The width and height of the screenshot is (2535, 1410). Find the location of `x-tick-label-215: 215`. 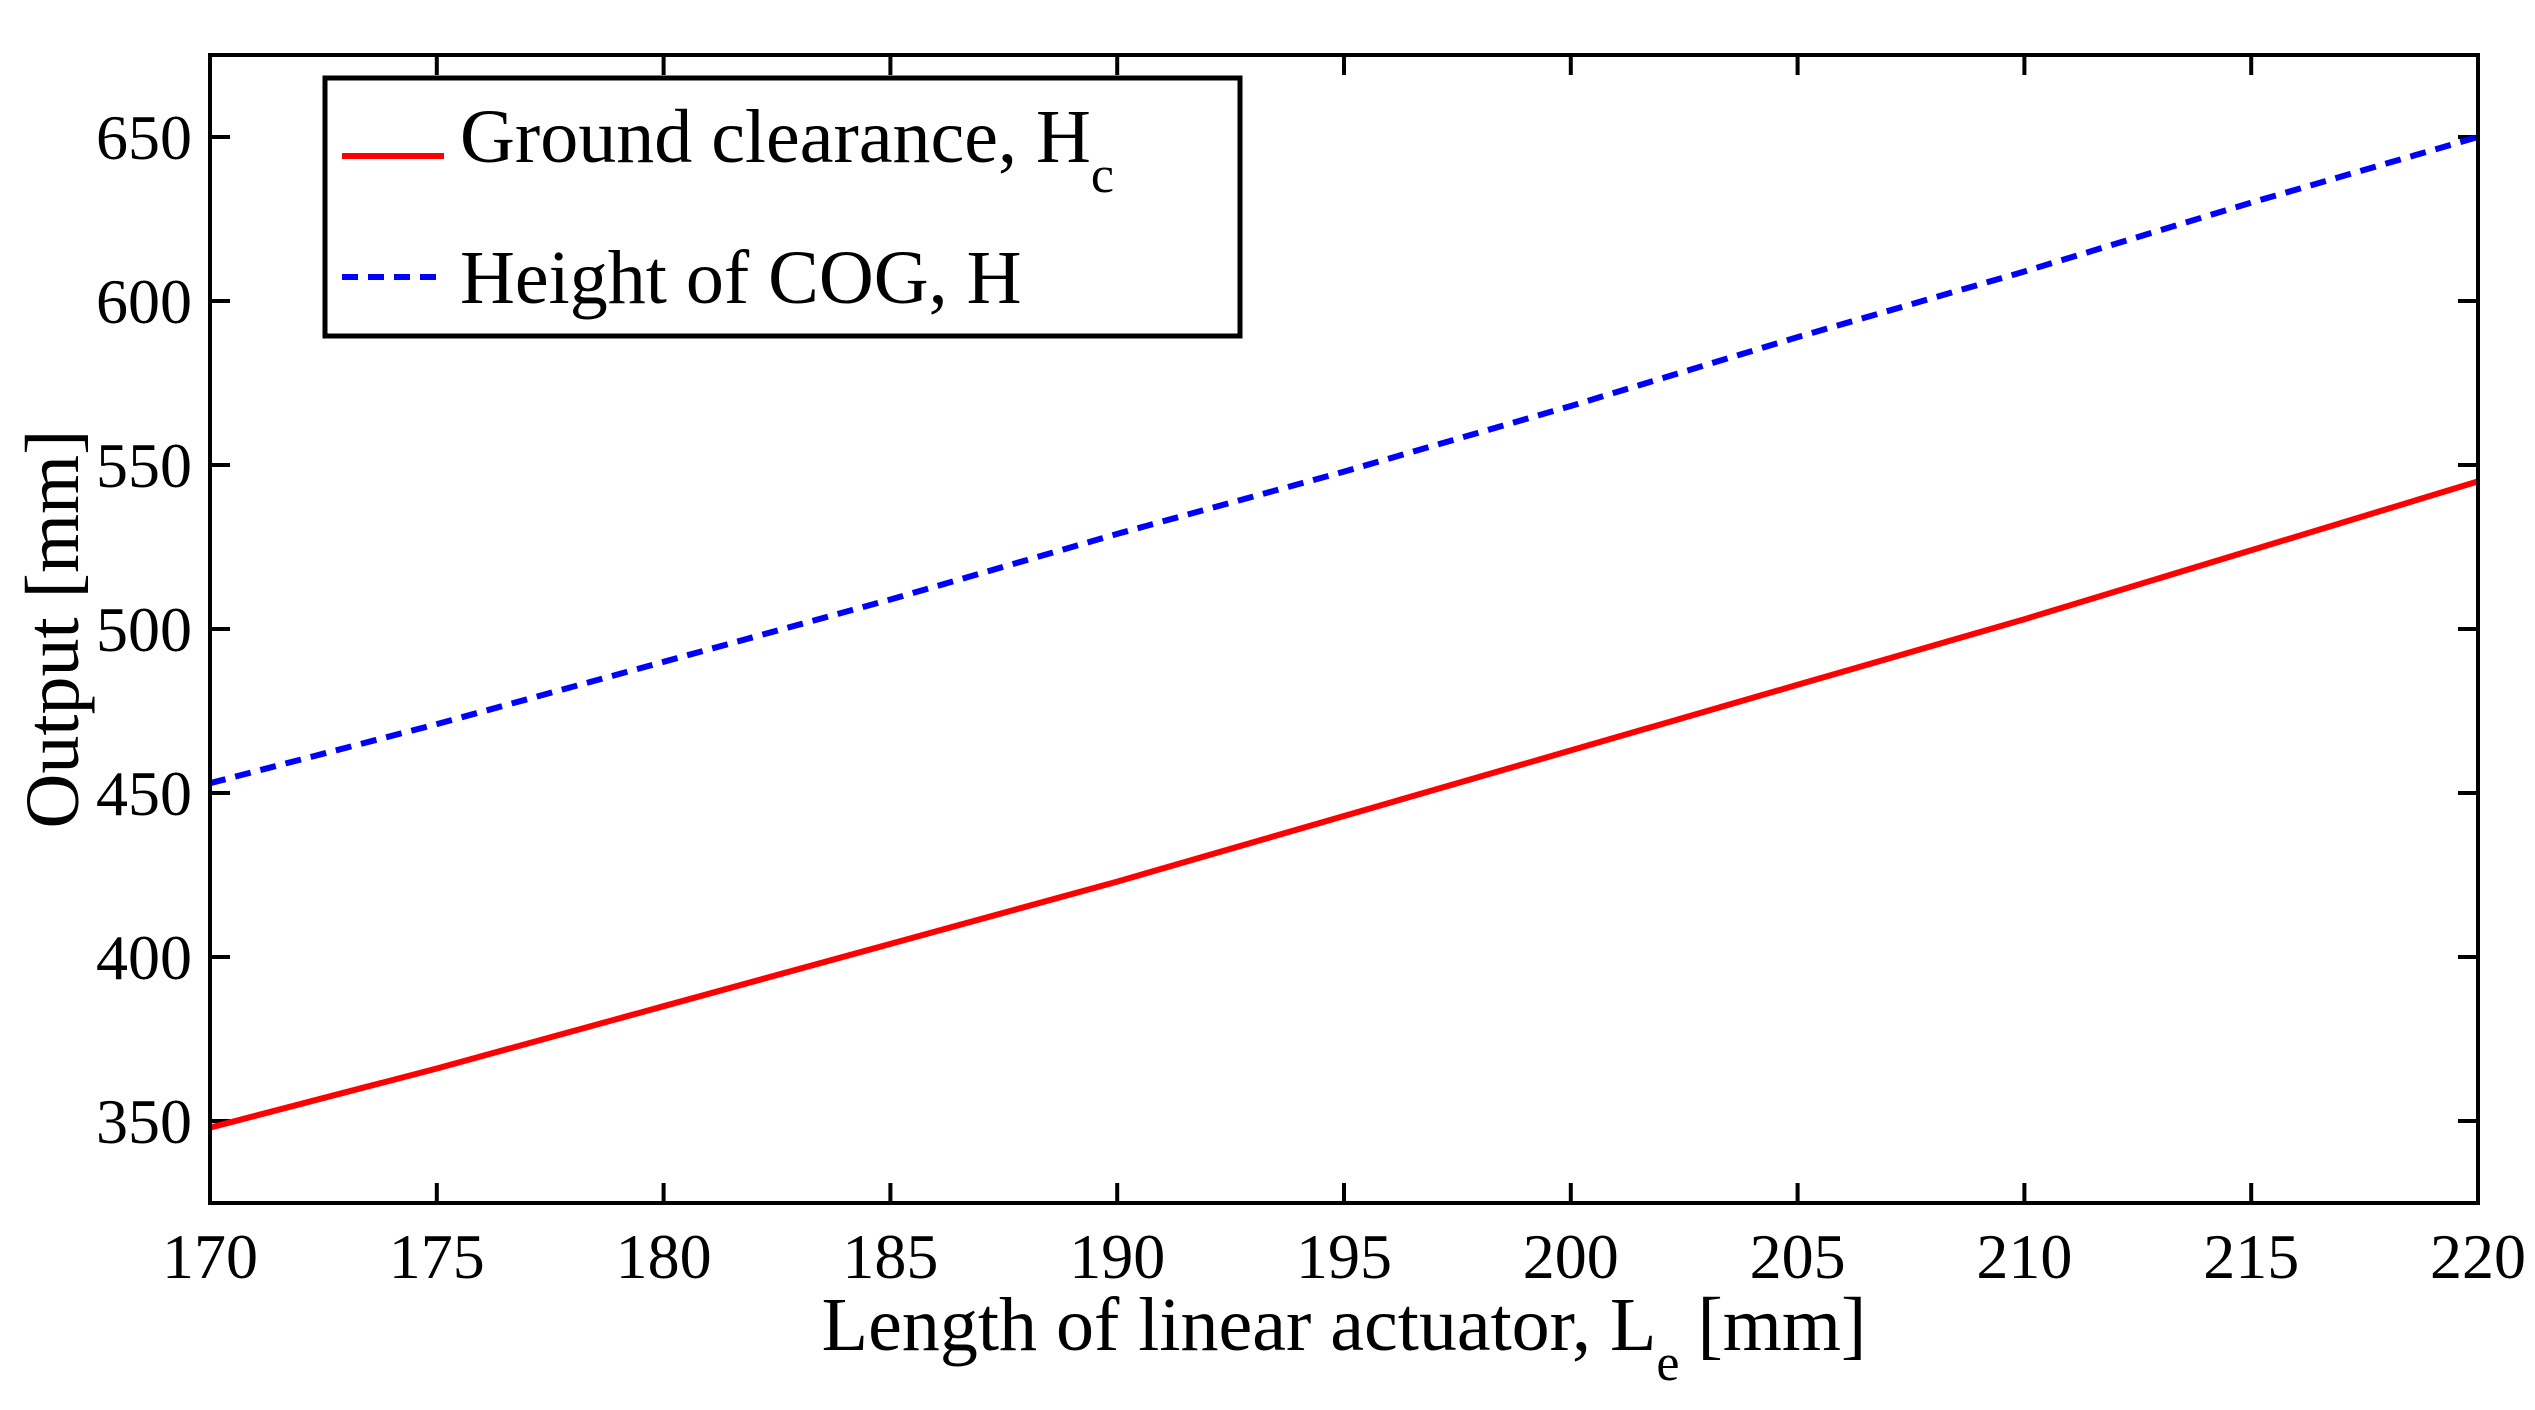

x-tick-label-215: 215 is located at coordinates (2251, 1256).